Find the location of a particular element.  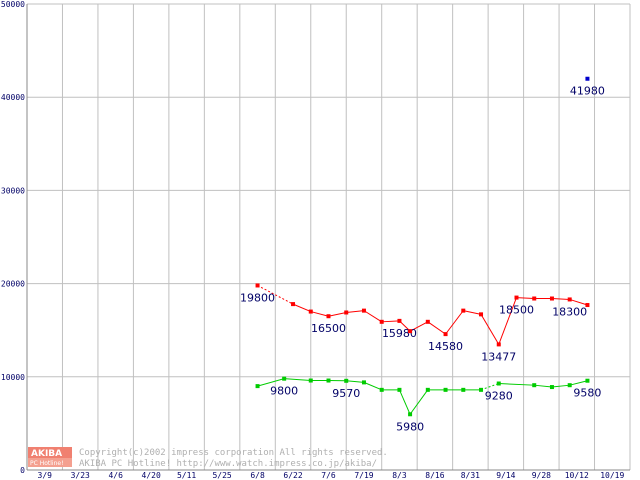

y-tick-label: 30000 is located at coordinates (13, 190).